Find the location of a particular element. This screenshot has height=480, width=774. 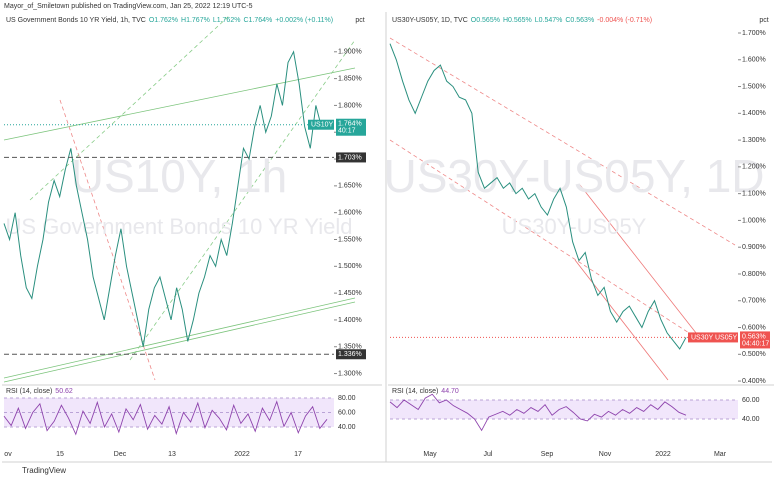

level-label: 1.703% is located at coordinates (350, 157).